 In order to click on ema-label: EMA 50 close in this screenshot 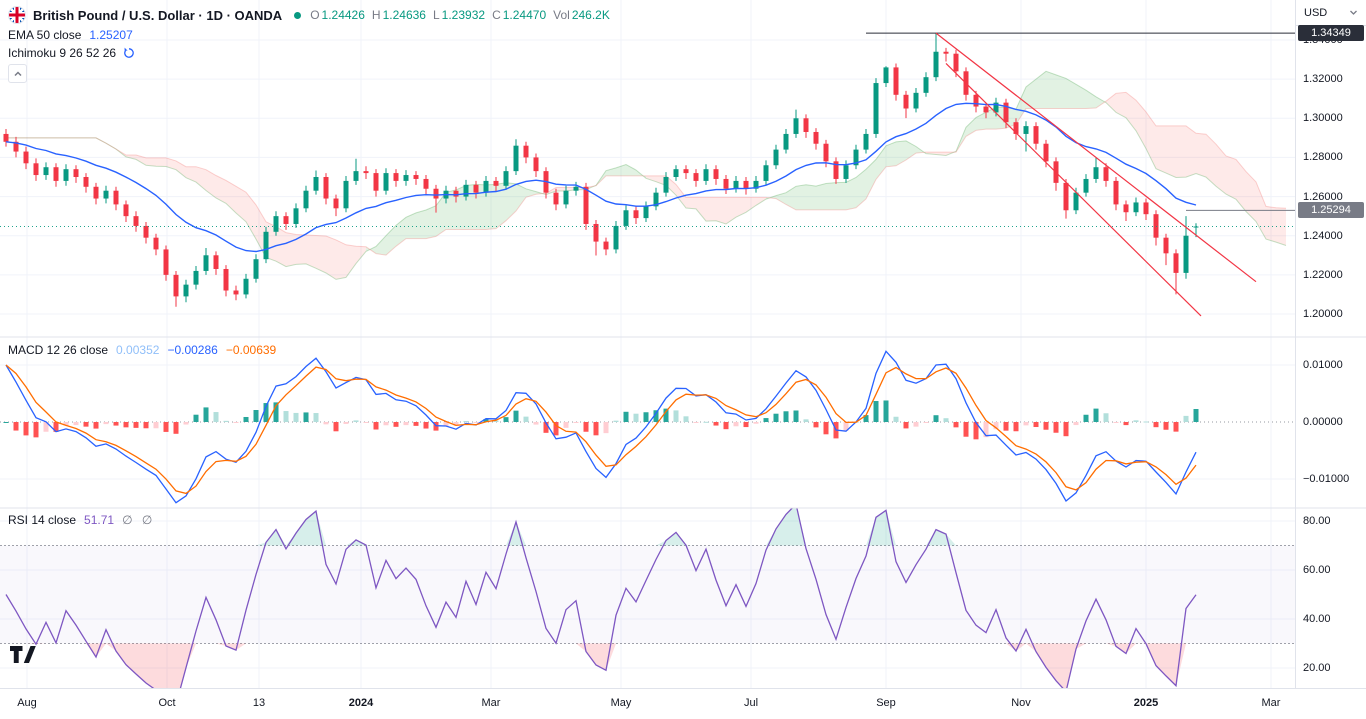, I will do `click(45, 35)`.